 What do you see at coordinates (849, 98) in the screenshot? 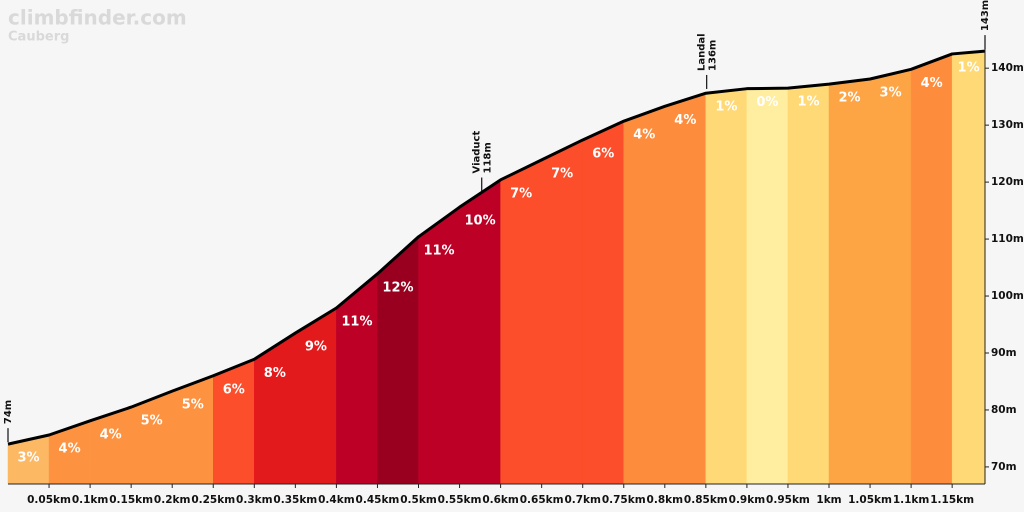
I see `gradient-label: 2%` at bounding box center [849, 98].